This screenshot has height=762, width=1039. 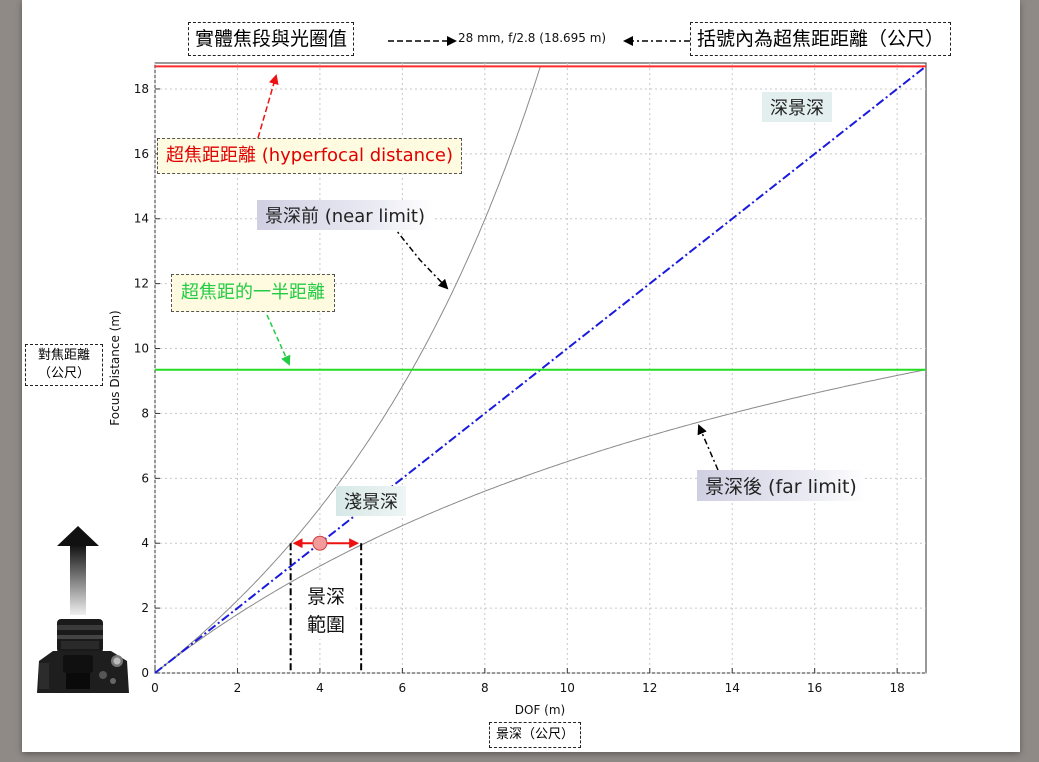 I want to click on hyperfocal-label: 超焦距距離 (hyperfocal distance), so click(x=309, y=156).